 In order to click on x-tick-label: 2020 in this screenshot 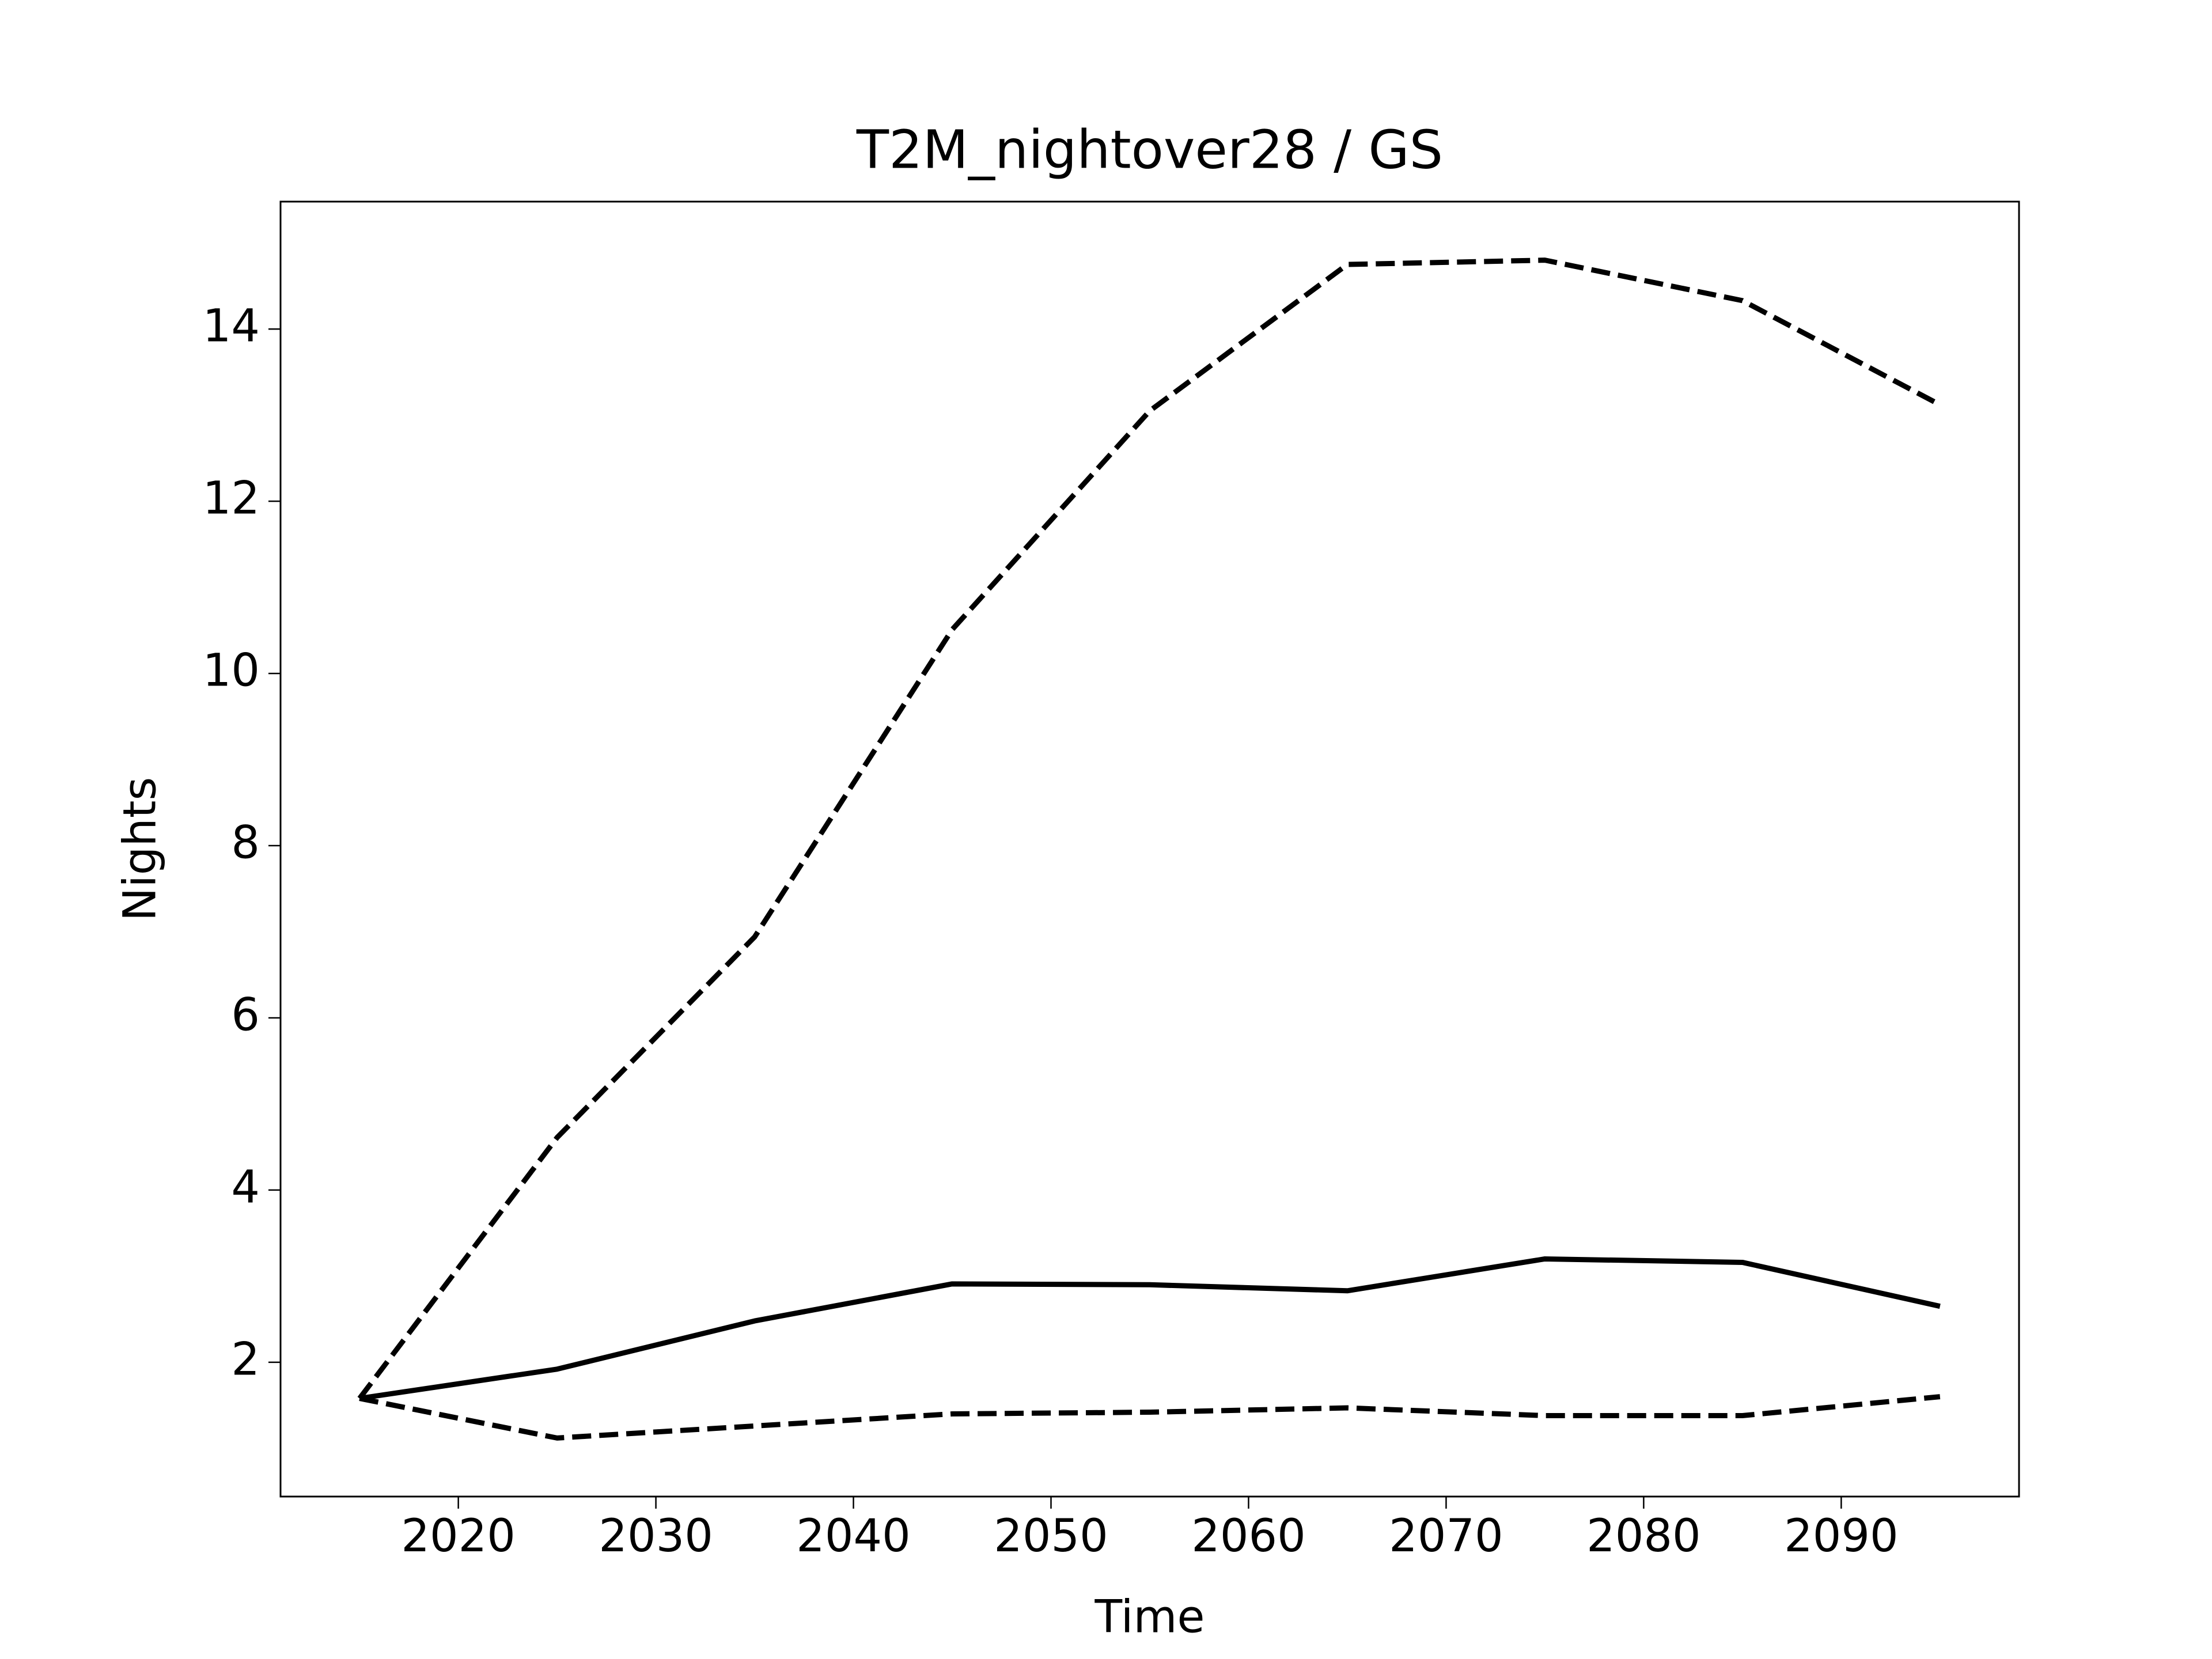, I will do `click(458, 1536)`.